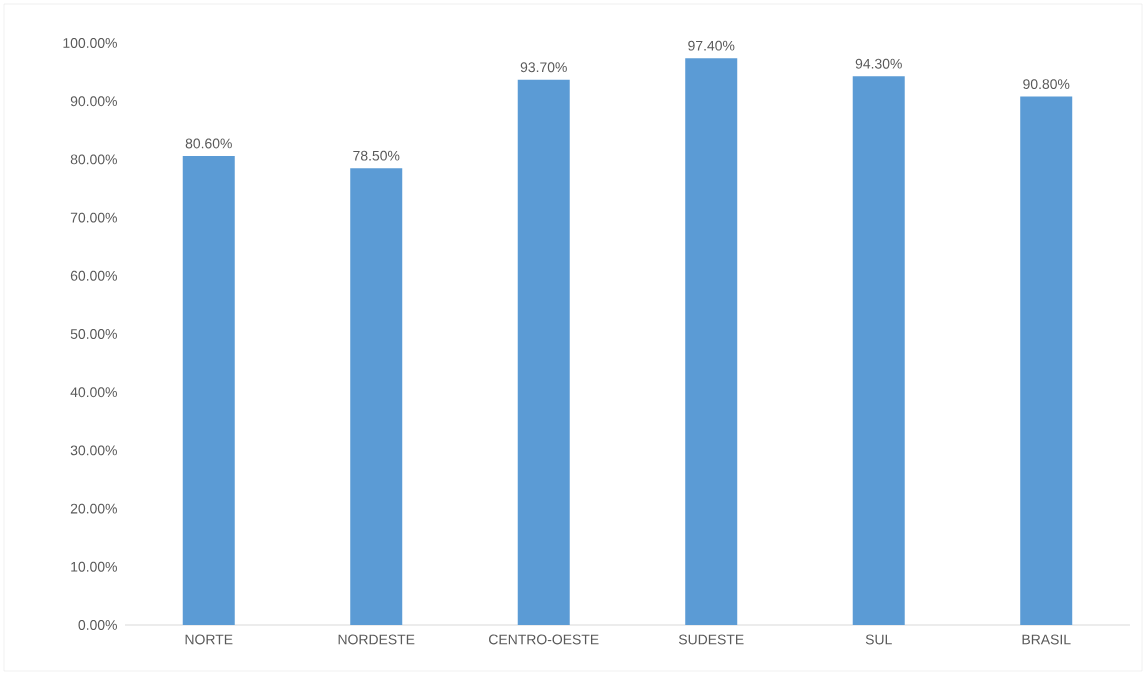 The image size is (1146, 675). I want to click on y-tick-label: 80.00%, so click(93, 159).